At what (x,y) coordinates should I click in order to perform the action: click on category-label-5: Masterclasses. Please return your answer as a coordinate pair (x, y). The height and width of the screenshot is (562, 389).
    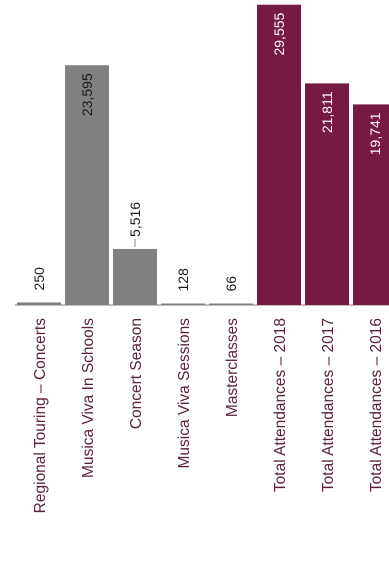
    Looking at the image, I should click on (232, 367).